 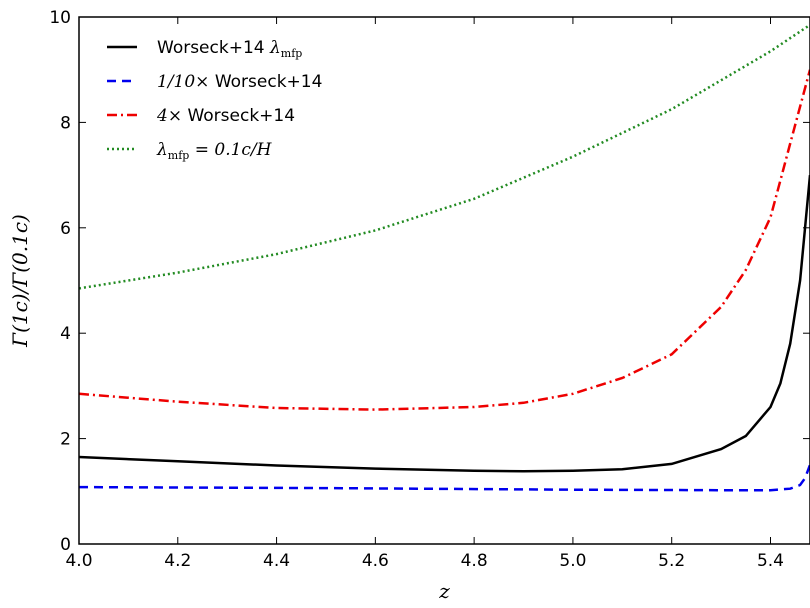 I want to click on x-tick-label: 5.0, so click(x=572, y=561).